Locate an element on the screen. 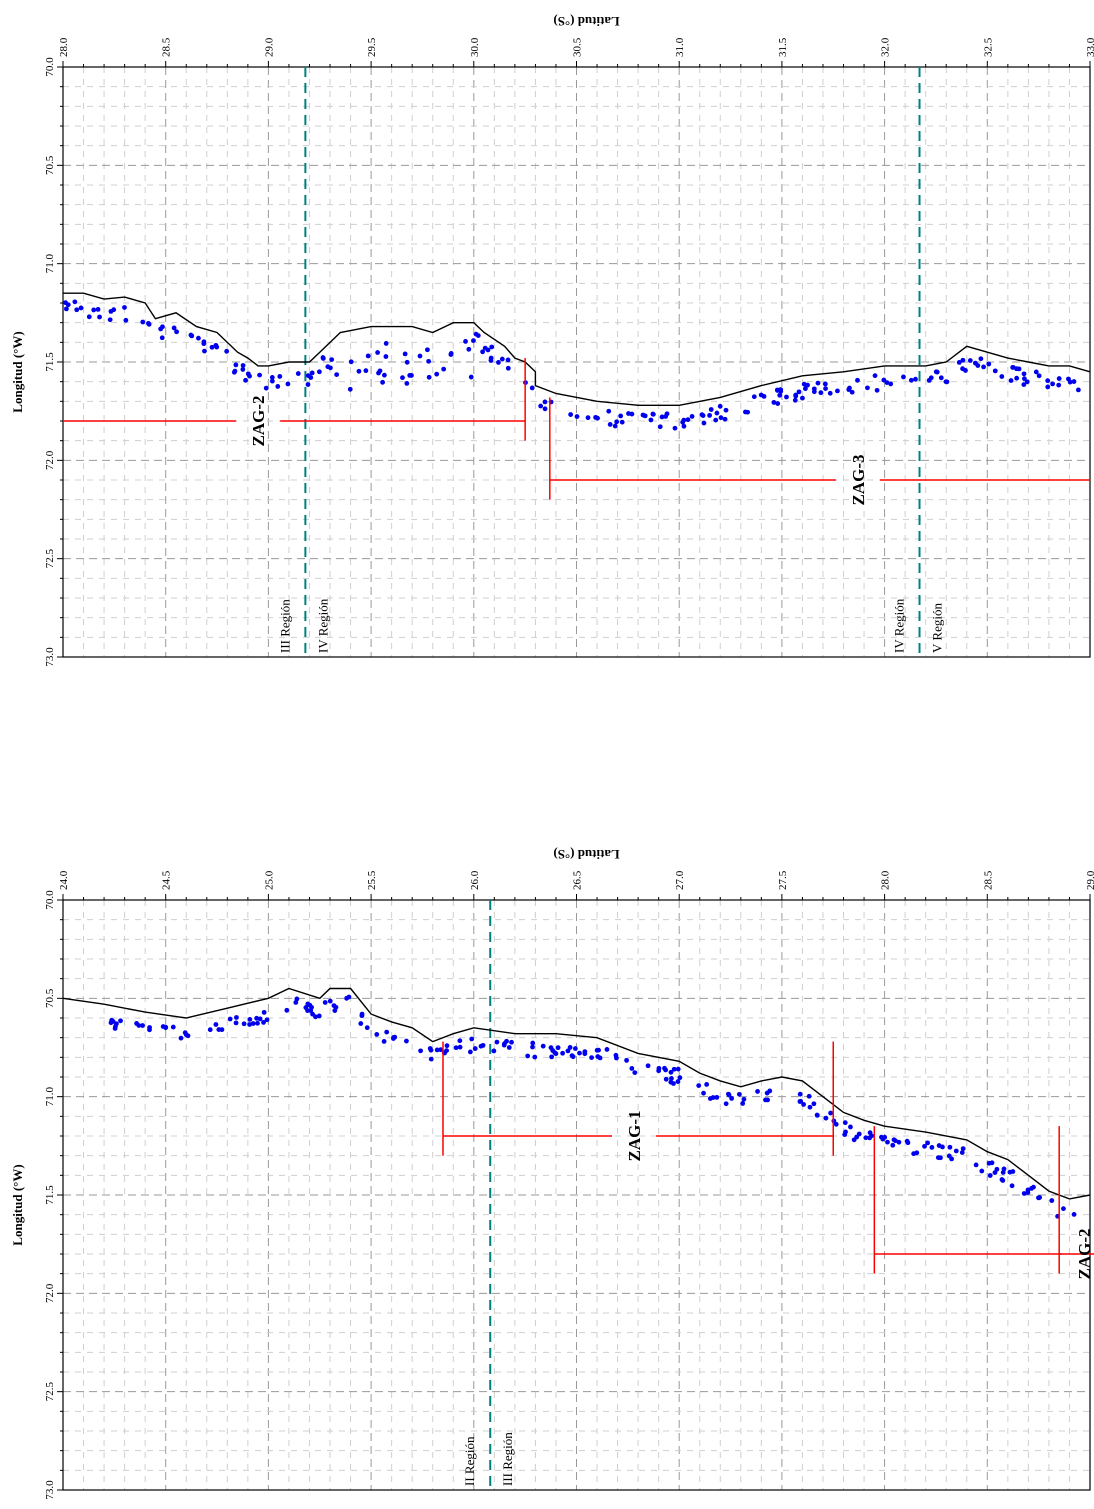  y-tick-label: 71.0 is located at coordinates (50, 264).